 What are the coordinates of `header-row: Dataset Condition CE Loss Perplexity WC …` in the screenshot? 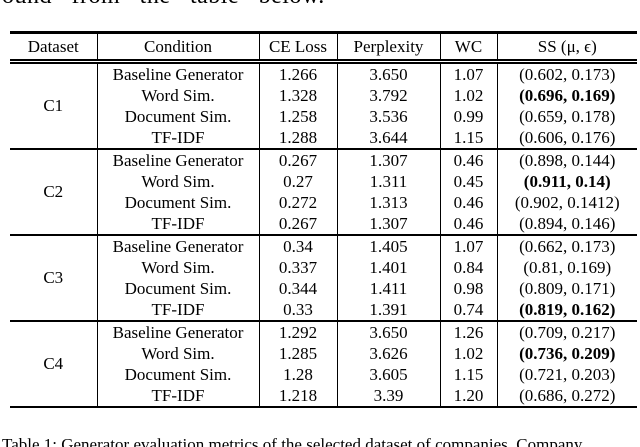 It's located at (323, 48).